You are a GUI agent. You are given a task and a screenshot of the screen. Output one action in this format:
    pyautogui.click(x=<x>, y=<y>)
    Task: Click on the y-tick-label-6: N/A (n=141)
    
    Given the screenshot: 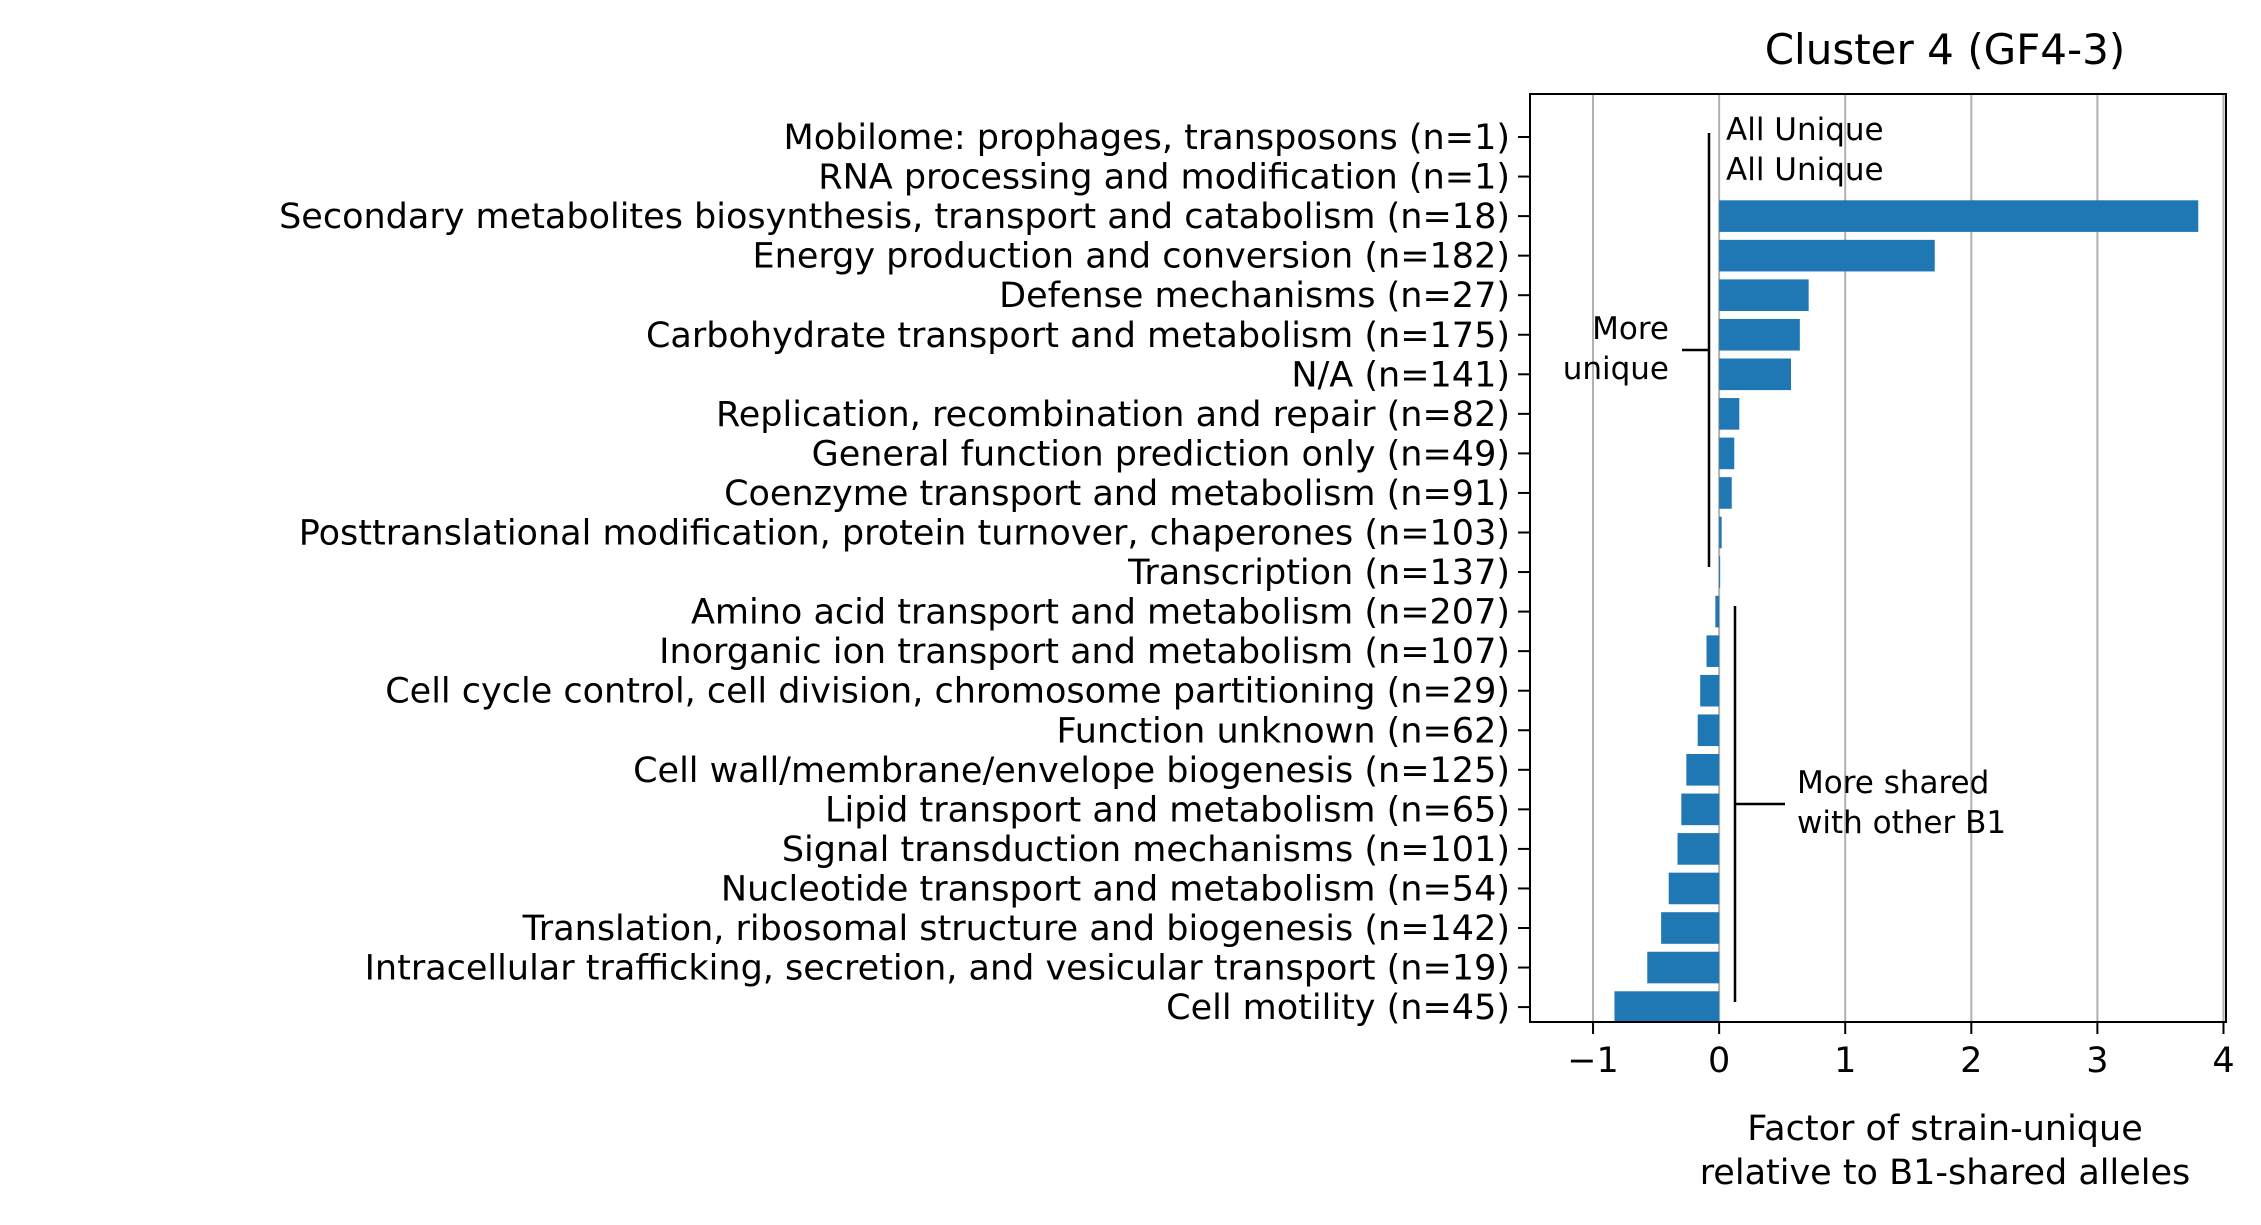 What is the action you would take?
    pyautogui.click(x=1400, y=375)
    